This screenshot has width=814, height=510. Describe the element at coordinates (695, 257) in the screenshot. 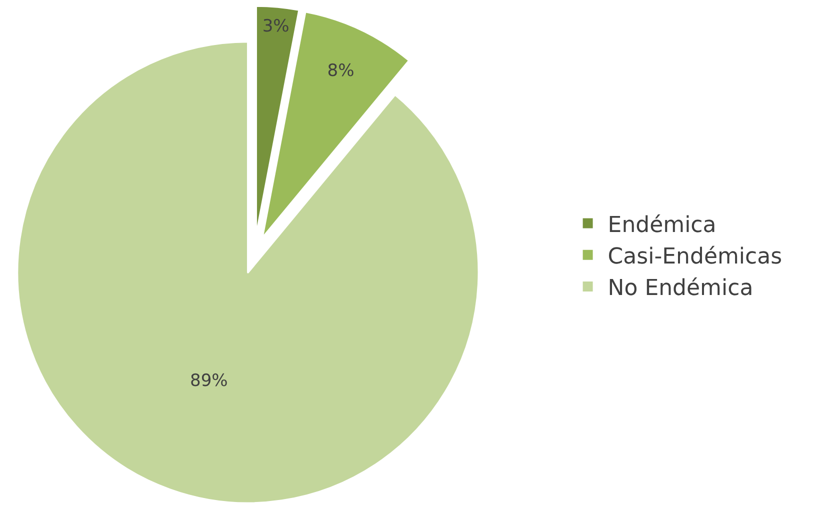

I see `legend-label: Casi-Endémicas` at that location.